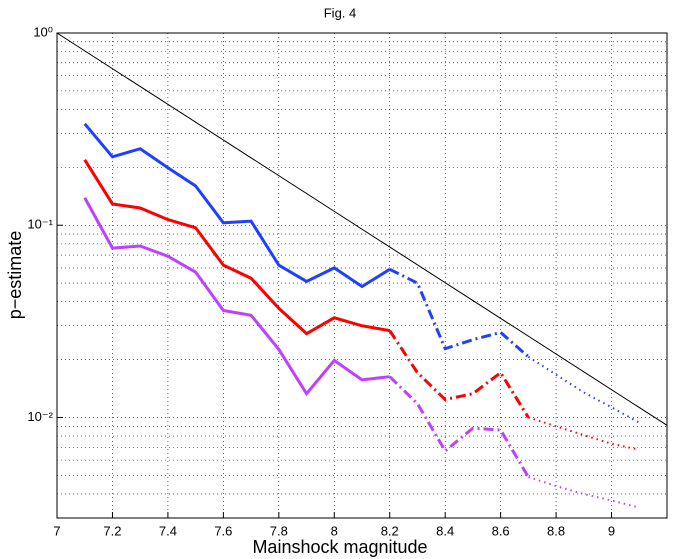 The width and height of the screenshot is (674, 559). What do you see at coordinates (15, 275) in the screenshot?
I see `y-axis-label: p−estimate` at bounding box center [15, 275].